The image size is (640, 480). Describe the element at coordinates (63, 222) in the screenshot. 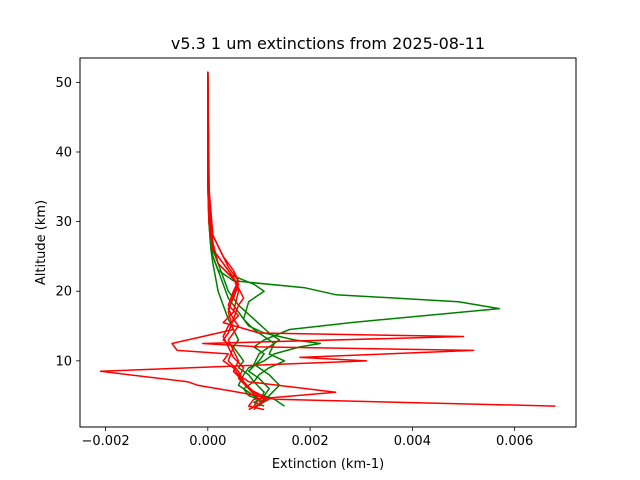

I see `y-tick-label: 30` at that location.